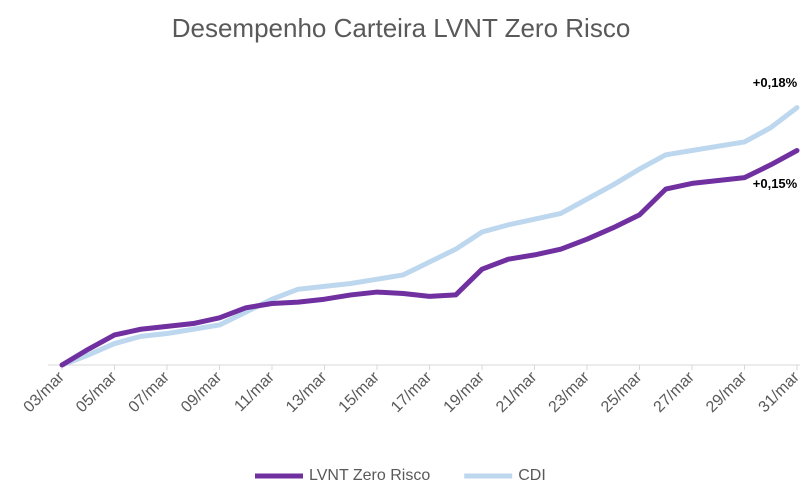  I want to click on data-label: +0,15%, so click(775, 183).